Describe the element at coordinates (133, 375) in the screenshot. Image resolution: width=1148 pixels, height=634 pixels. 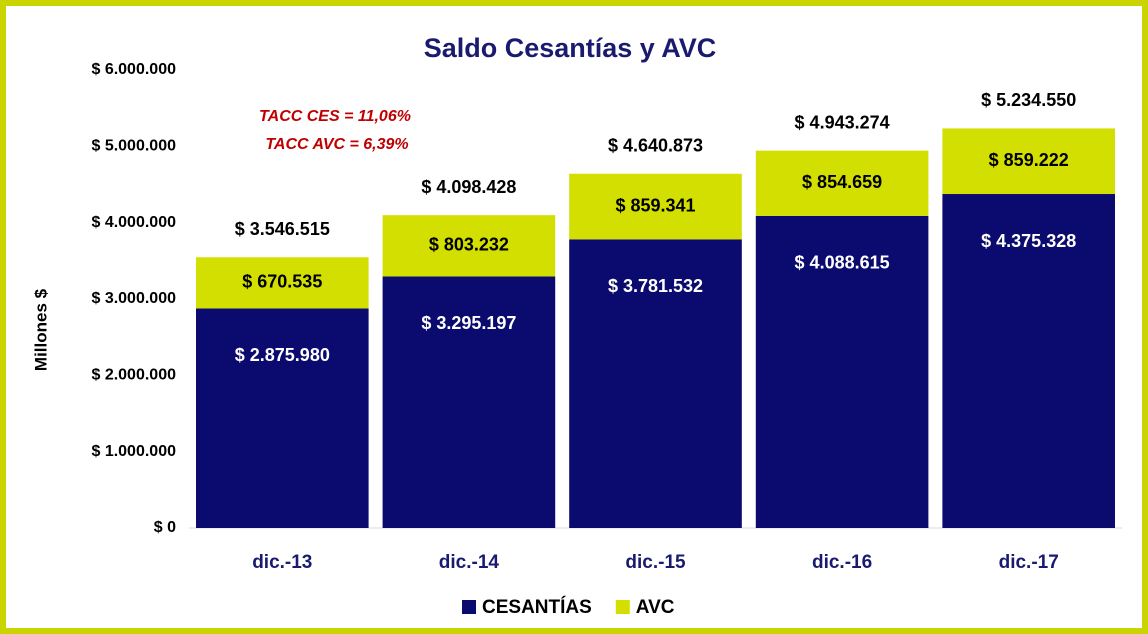
I see `y-tick-label: $ 2.000.000` at that location.